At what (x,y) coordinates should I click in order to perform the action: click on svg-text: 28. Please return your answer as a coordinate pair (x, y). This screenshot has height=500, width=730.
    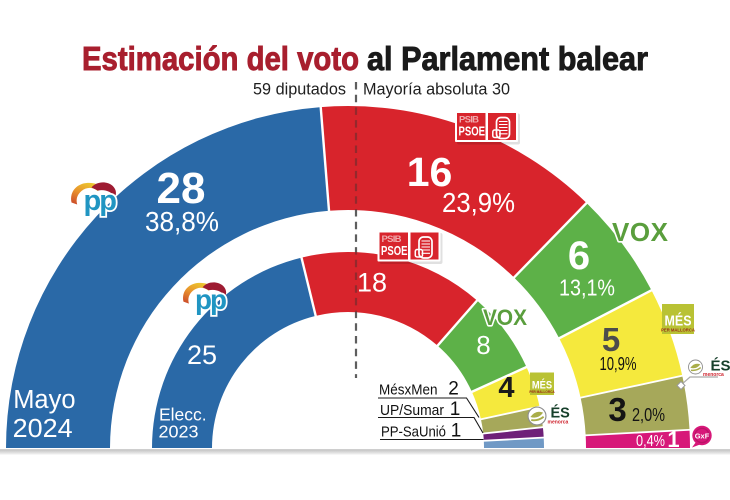
    Looking at the image, I should click on (181, 188).